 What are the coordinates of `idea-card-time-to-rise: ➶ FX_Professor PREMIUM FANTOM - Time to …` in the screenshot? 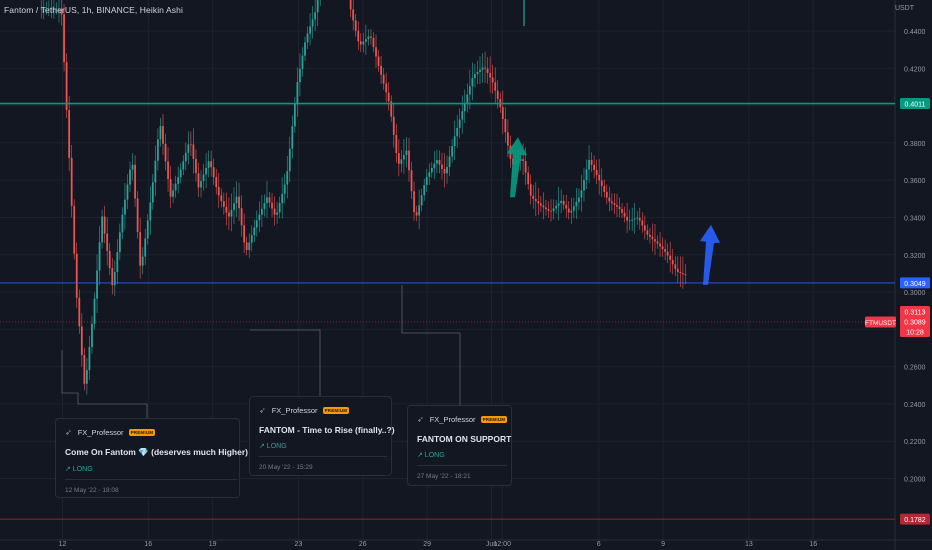 It's located at (322, 436).